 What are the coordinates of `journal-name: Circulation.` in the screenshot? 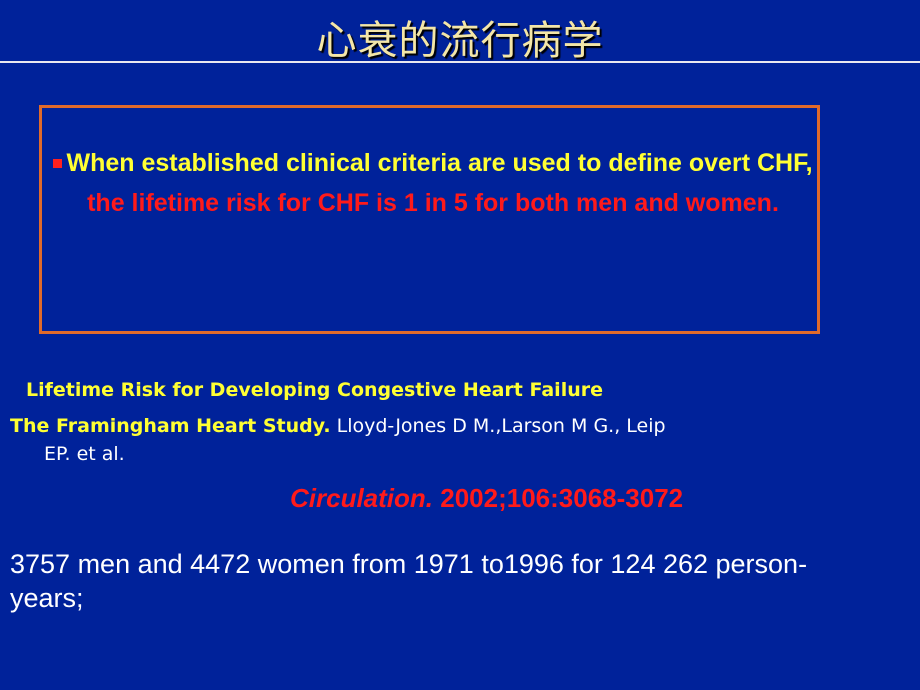 It's located at (362, 498).